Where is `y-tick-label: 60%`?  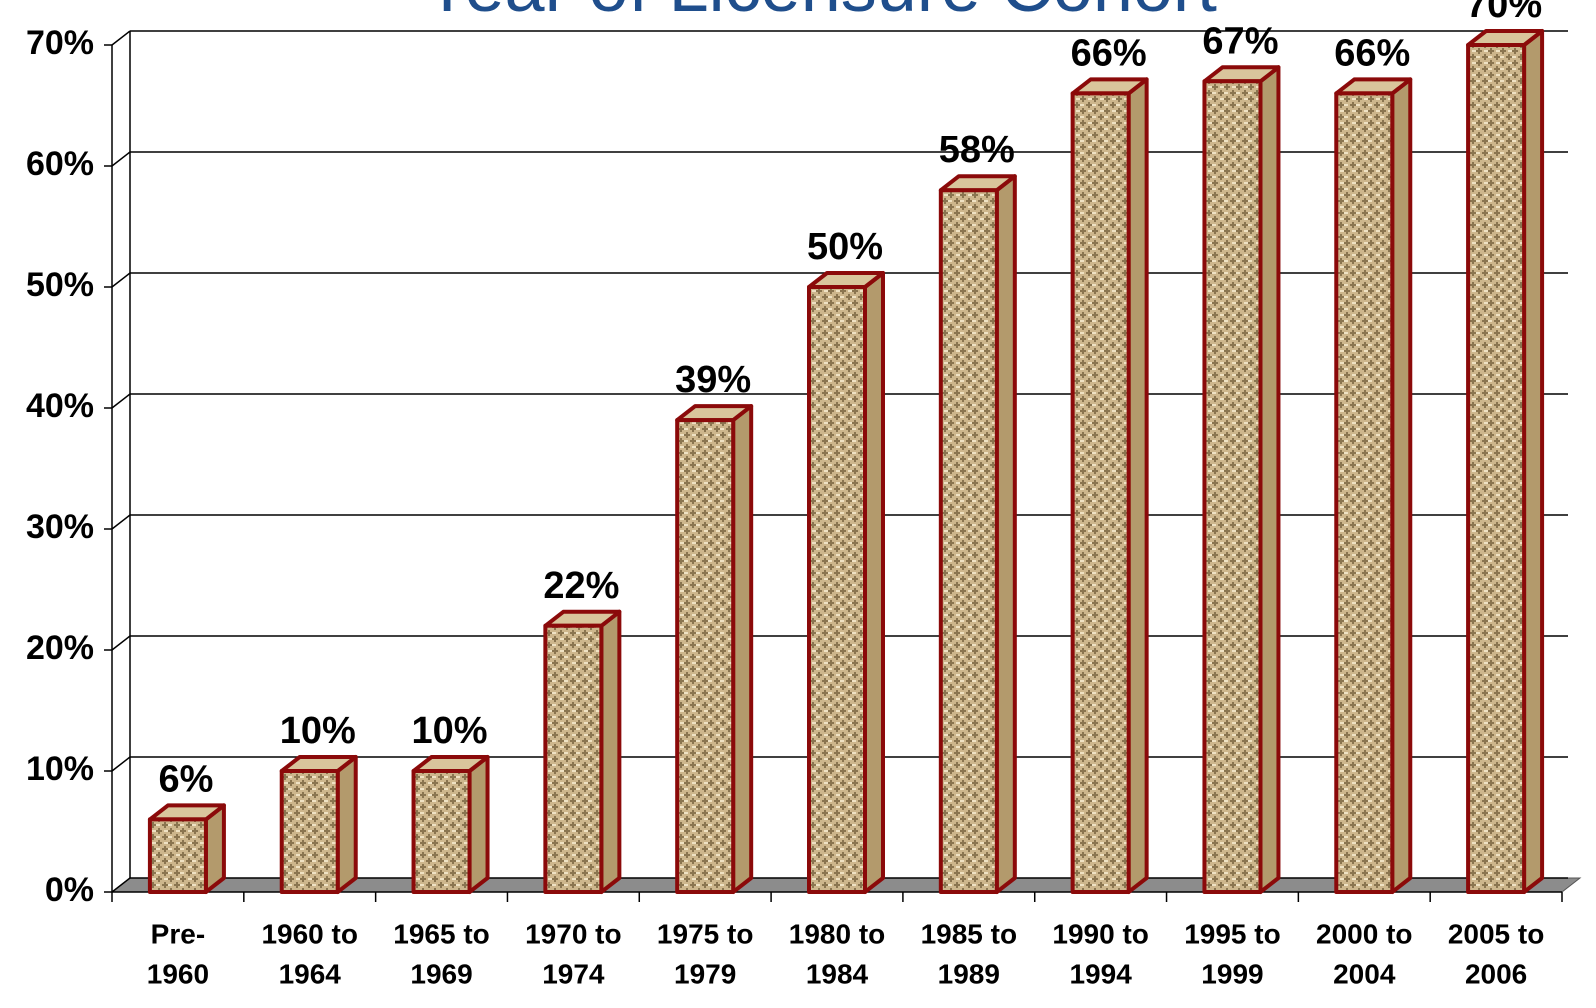
y-tick-label: 60% is located at coordinates (60, 164).